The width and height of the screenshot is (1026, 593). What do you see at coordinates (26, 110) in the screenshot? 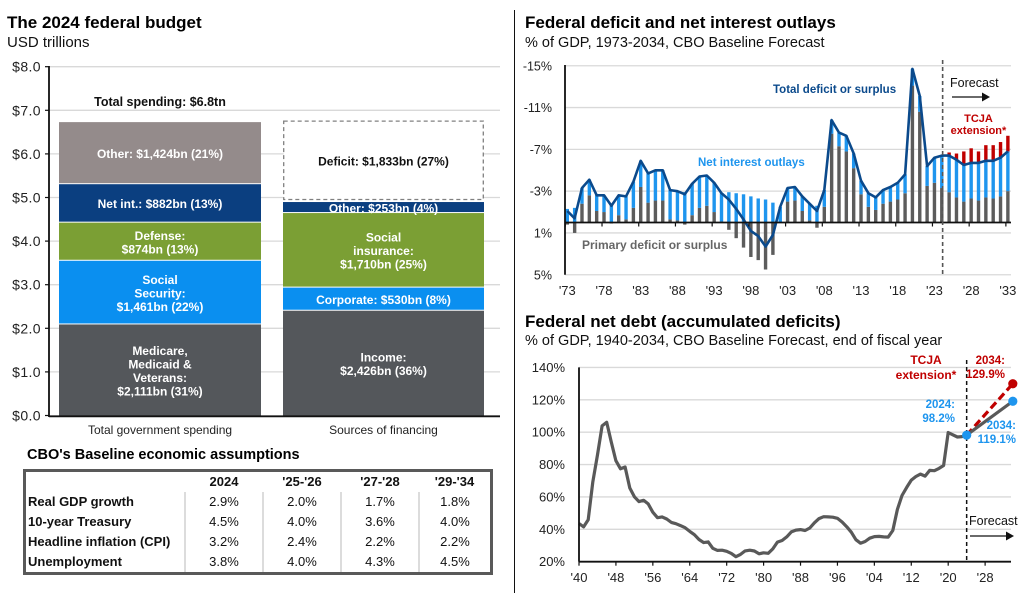
I see `y-tick-label: $7.0` at bounding box center [26, 110].